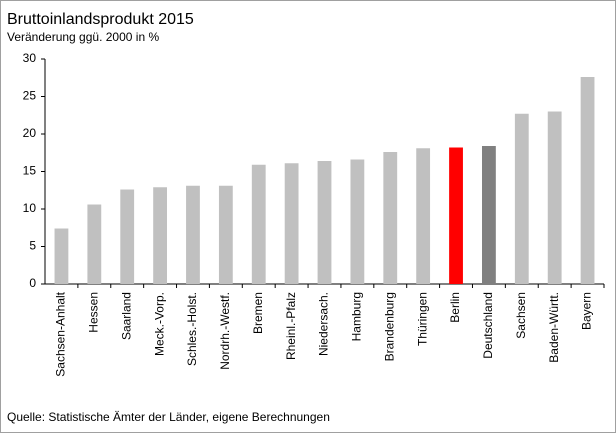 The width and height of the screenshot is (616, 433). What do you see at coordinates (455, 307) in the screenshot?
I see `x-tick-label: Berlin` at bounding box center [455, 307].